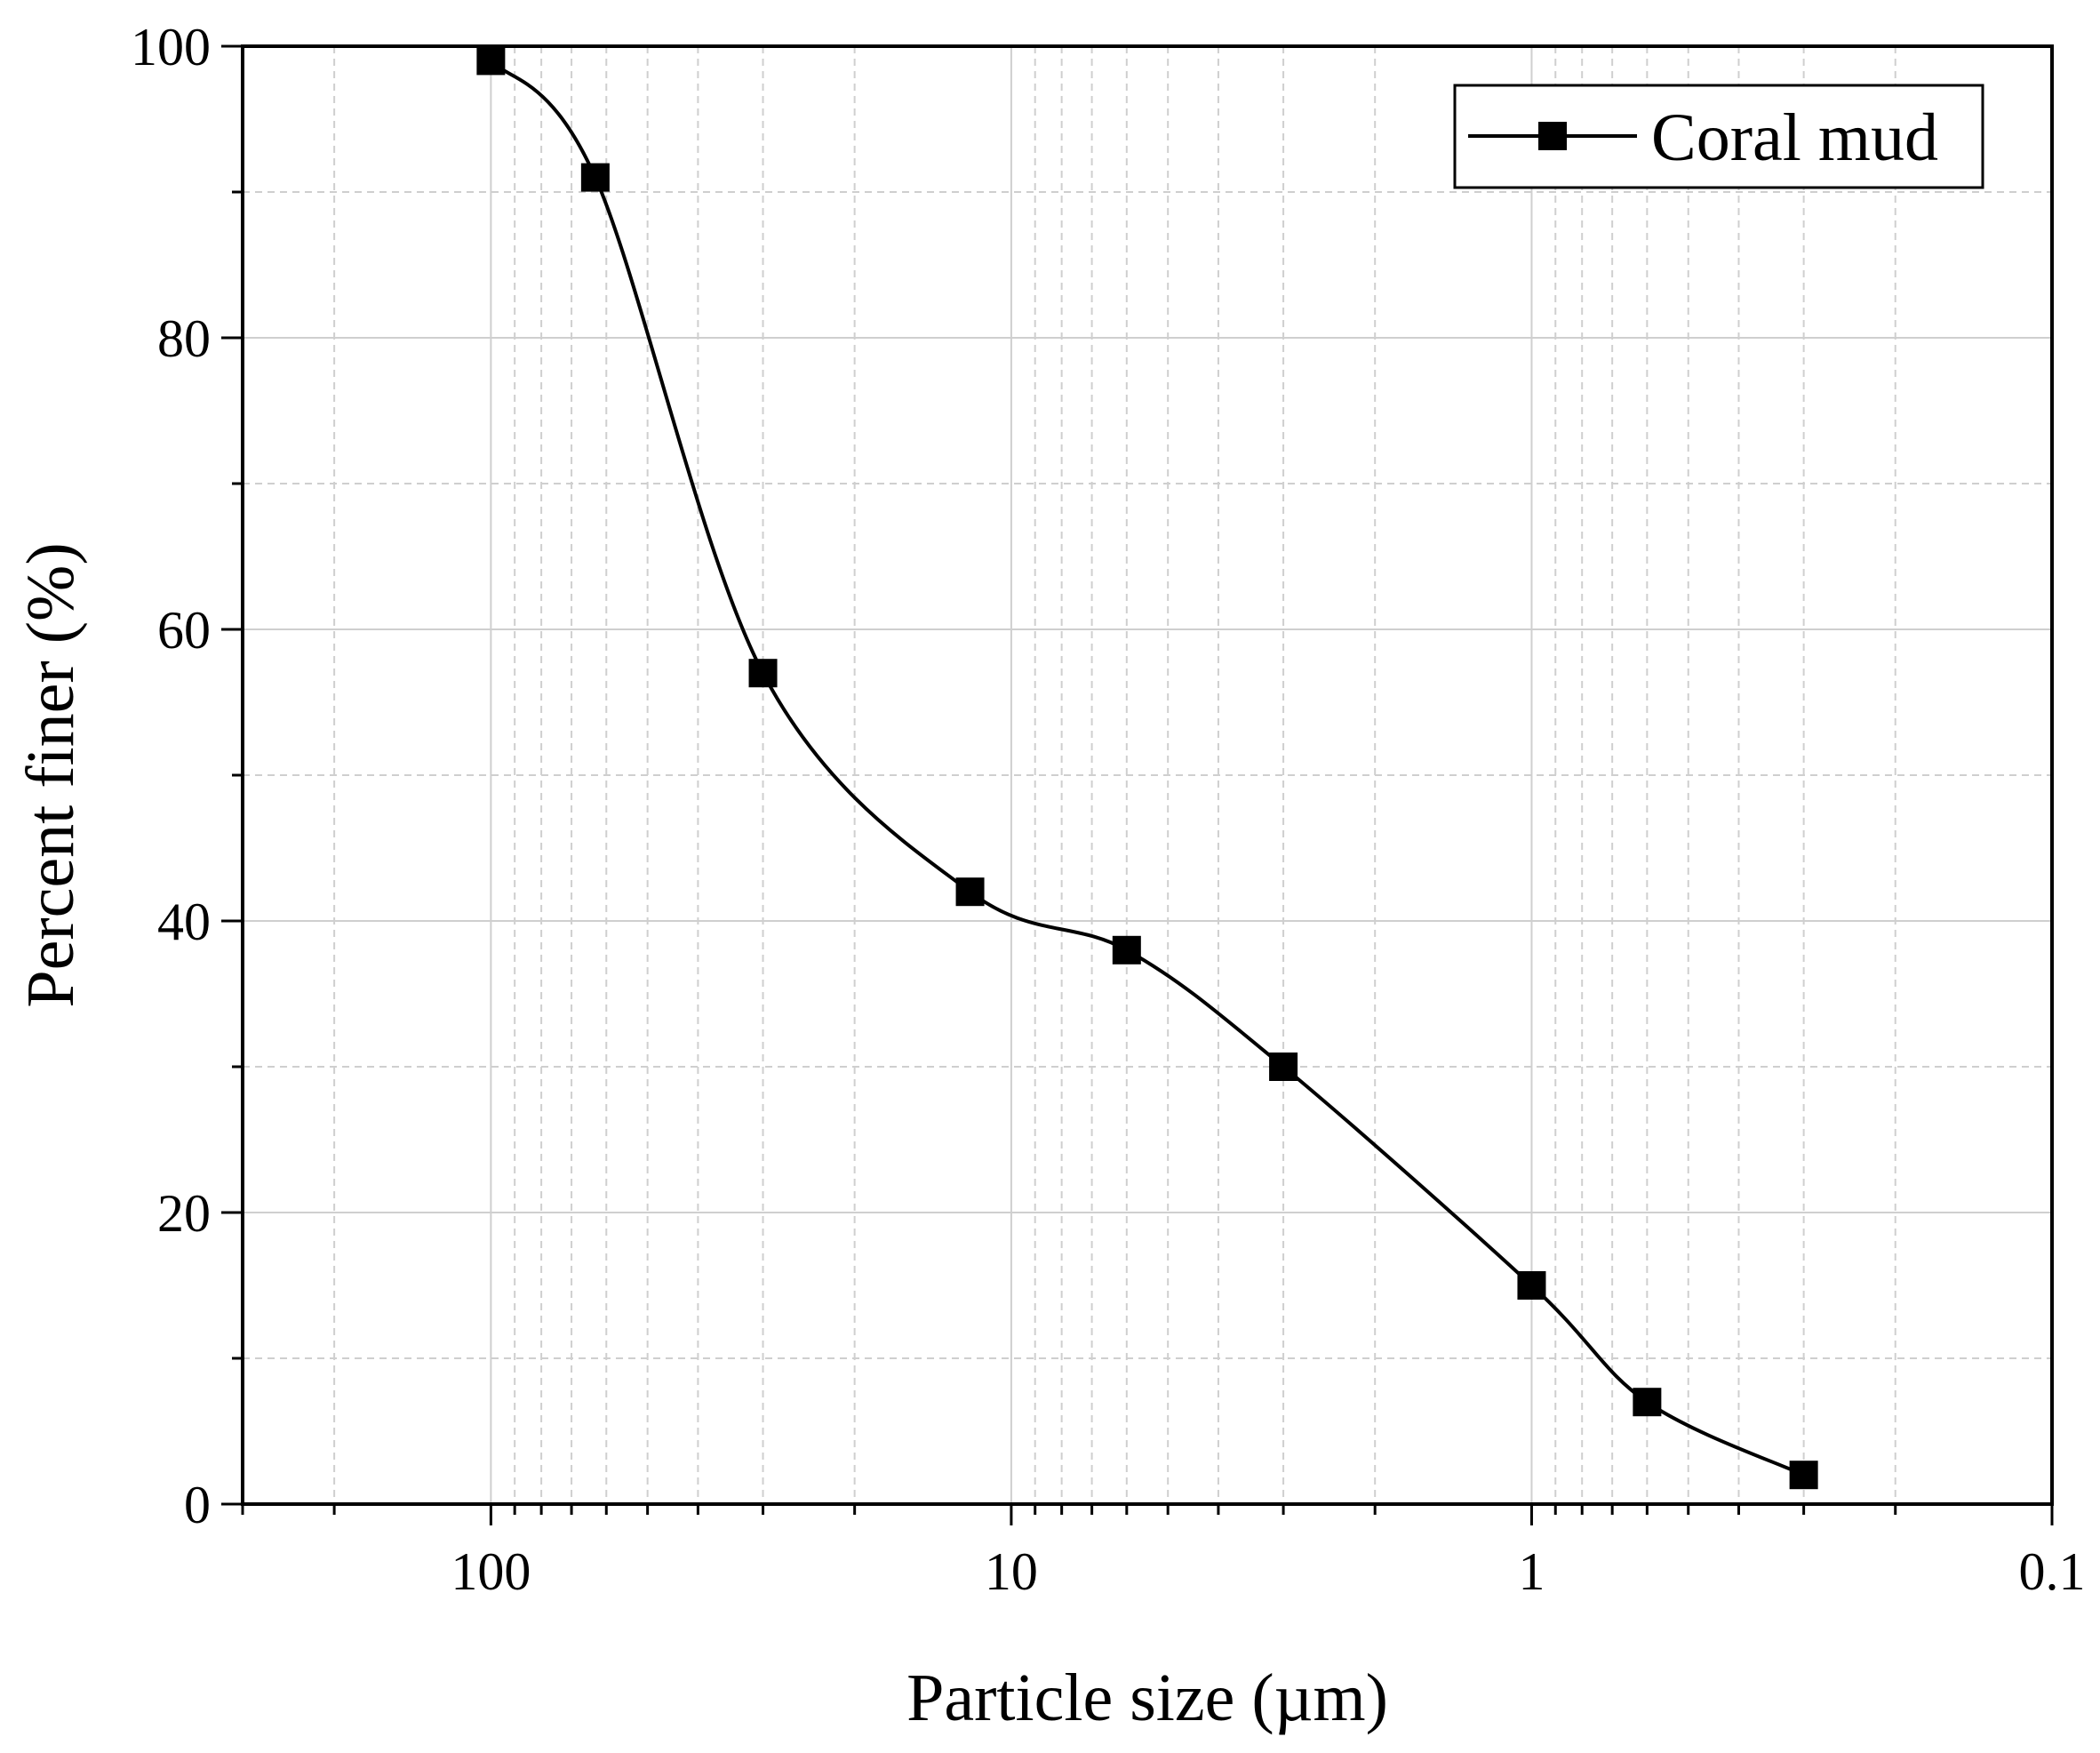  I want to click on x-tick-label: 100, so click(491, 1571).